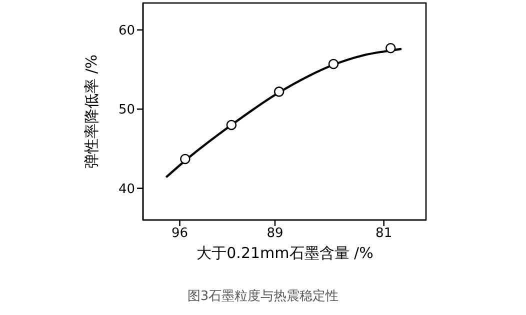  Describe the element at coordinates (179, 234) in the screenshot. I see `x-tick-label: 96` at that location.